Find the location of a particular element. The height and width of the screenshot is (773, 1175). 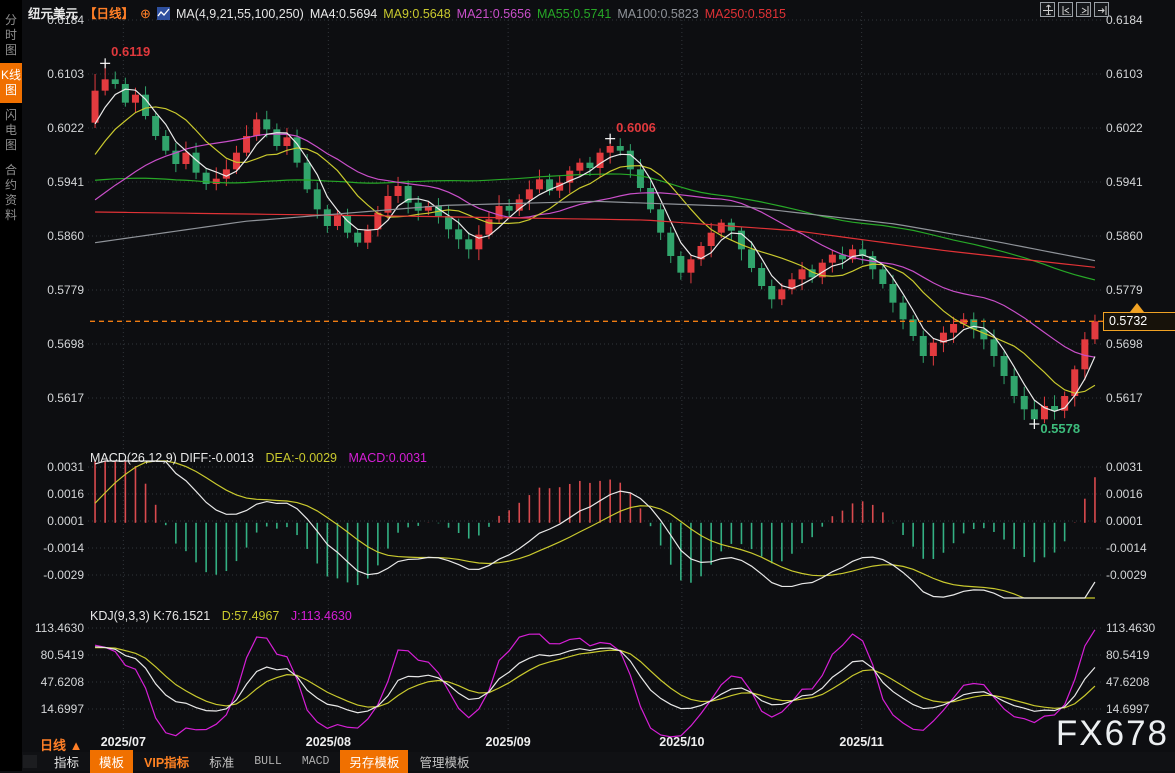

price-annotation: 0.6119 is located at coordinates (131, 52).